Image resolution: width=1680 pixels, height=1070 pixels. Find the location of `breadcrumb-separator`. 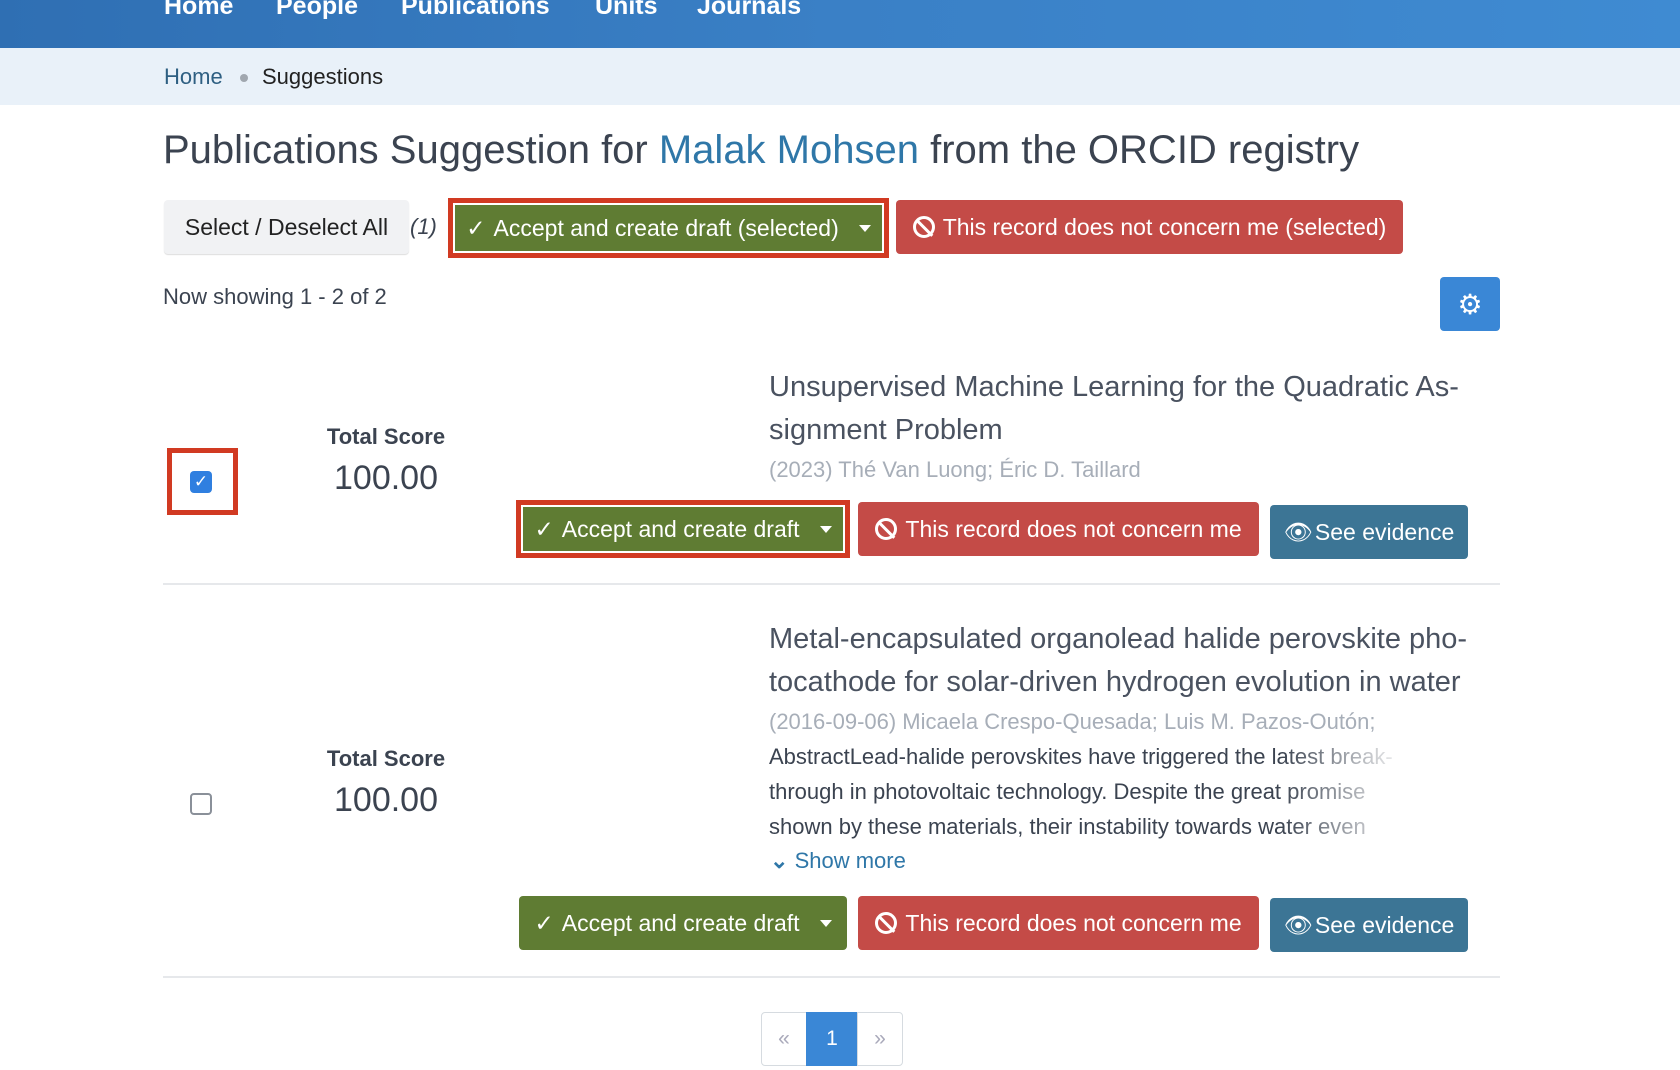

breadcrumb-separator is located at coordinates (244, 78).